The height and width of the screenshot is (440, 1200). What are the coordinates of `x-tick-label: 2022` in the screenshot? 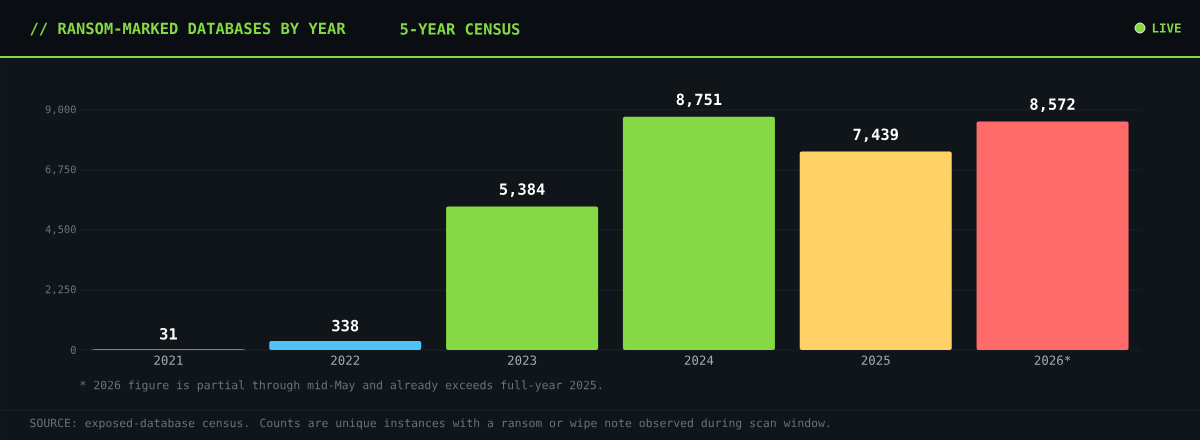 It's located at (345, 360).